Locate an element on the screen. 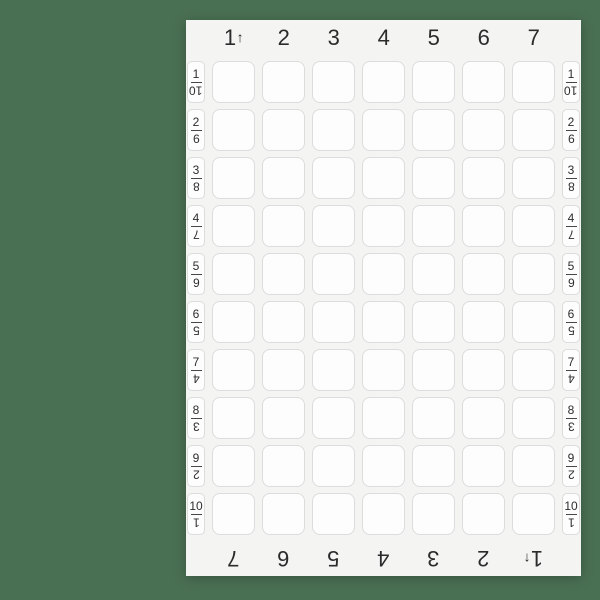  column-top-label: 5 is located at coordinates (433, 38).